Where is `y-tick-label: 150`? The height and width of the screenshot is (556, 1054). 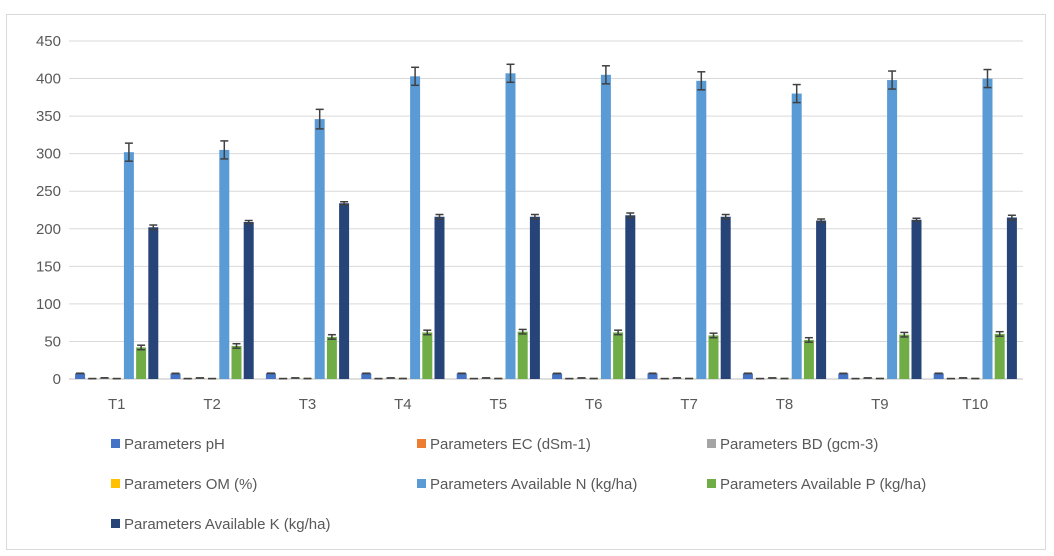 y-tick-label: 150 is located at coordinates (48, 266).